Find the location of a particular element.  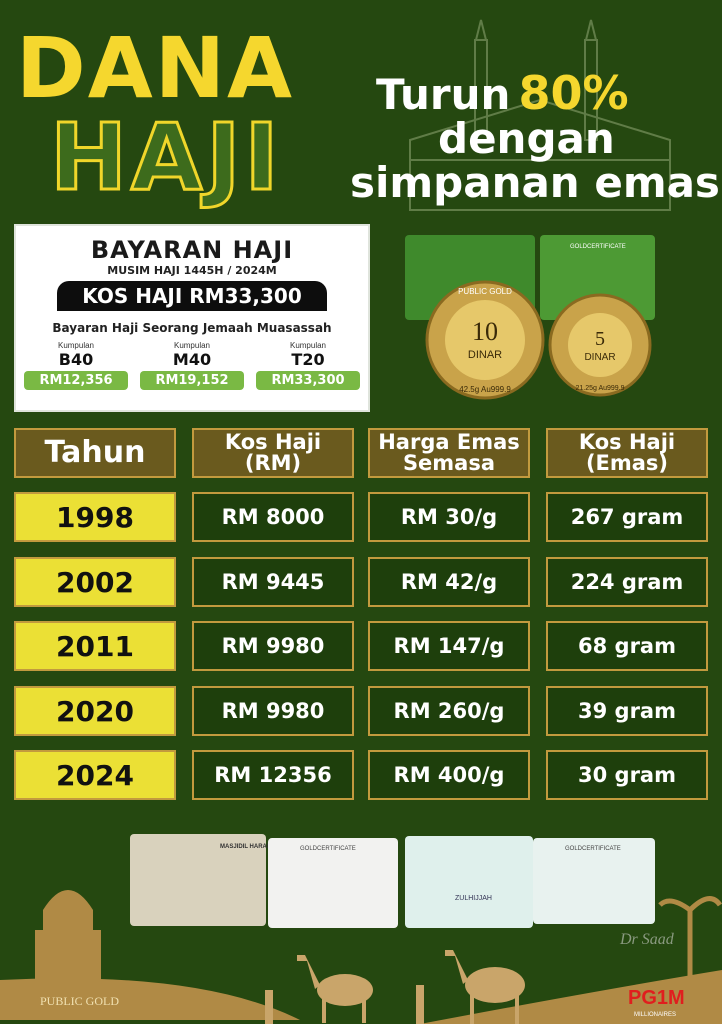

camel-caravan is located at coordinates (395, 987).